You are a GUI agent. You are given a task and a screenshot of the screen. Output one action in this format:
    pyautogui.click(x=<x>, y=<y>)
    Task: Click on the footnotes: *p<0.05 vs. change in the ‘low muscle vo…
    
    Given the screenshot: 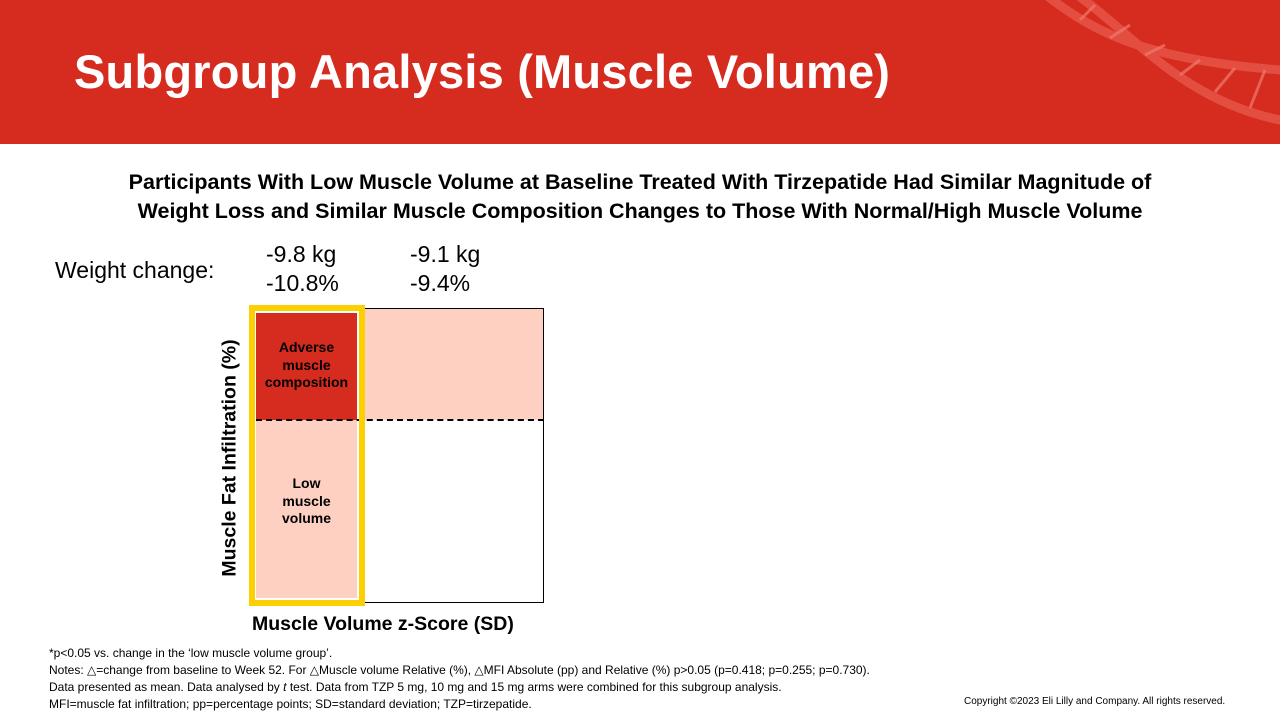 What is the action you would take?
    pyautogui.click(x=459, y=679)
    